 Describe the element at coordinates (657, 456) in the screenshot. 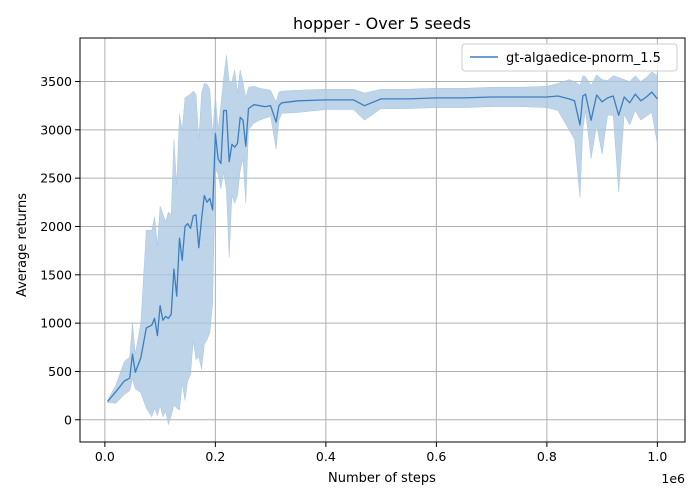

I see `x-tick-label: 1.0` at that location.